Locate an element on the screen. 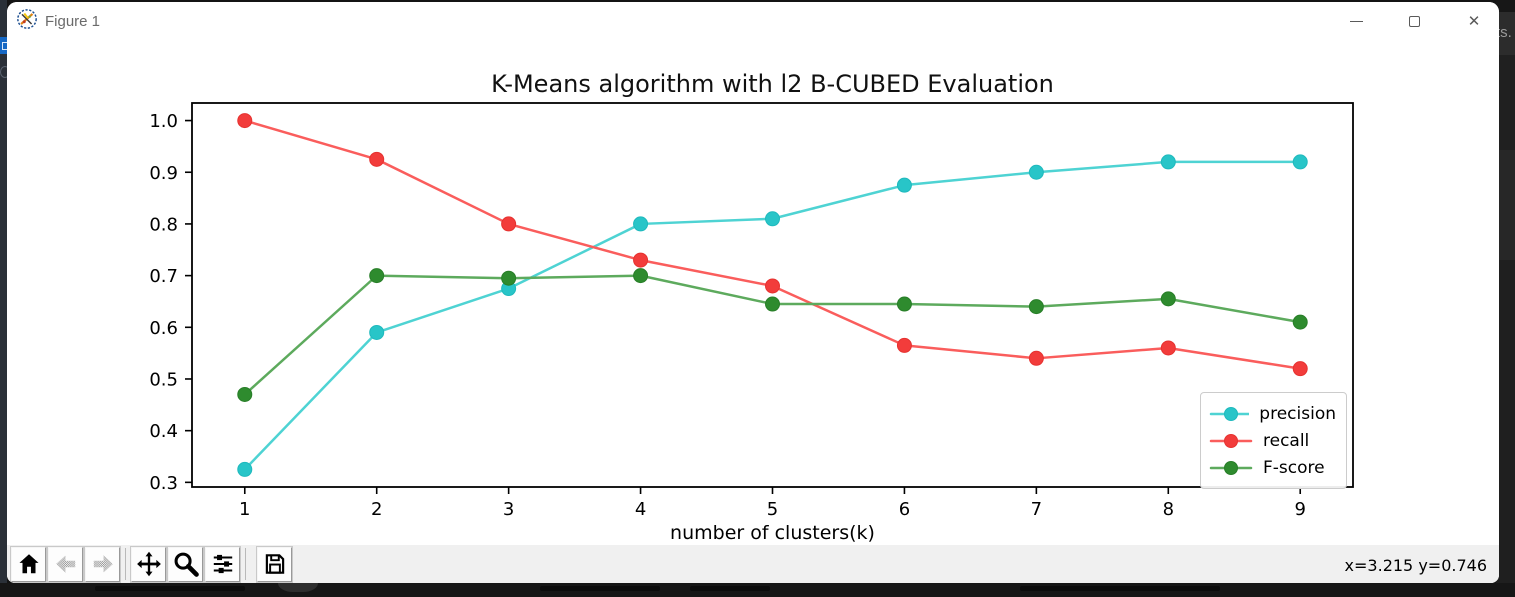 Image resolution: width=1515 pixels, height=597 pixels. svg-text: number of clusters(k) is located at coordinates (772, 533).